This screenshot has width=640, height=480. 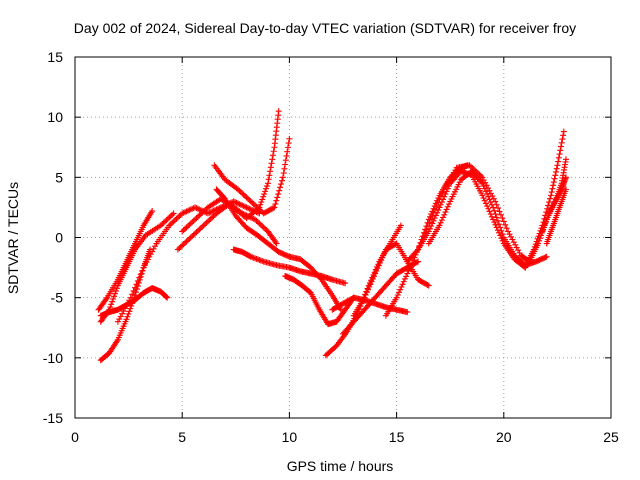 I want to click on y-axis-label: SDTVAR / TECUs, so click(x=13, y=238).